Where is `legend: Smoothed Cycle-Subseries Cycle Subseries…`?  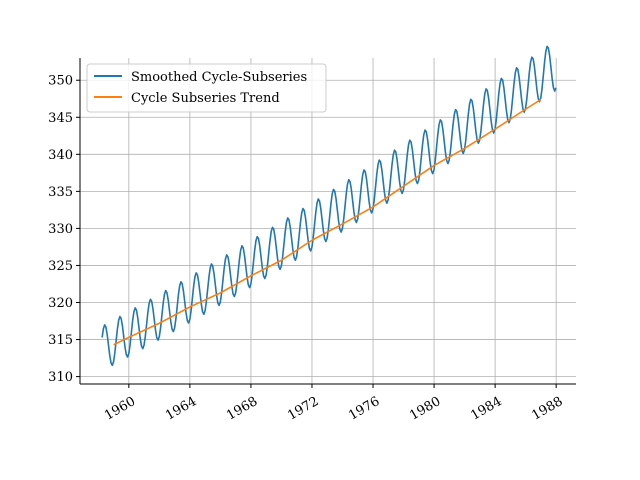 legend: Smoothed Cycle-Subseries Cycle Subseries… is located at coordinates (206, 88).